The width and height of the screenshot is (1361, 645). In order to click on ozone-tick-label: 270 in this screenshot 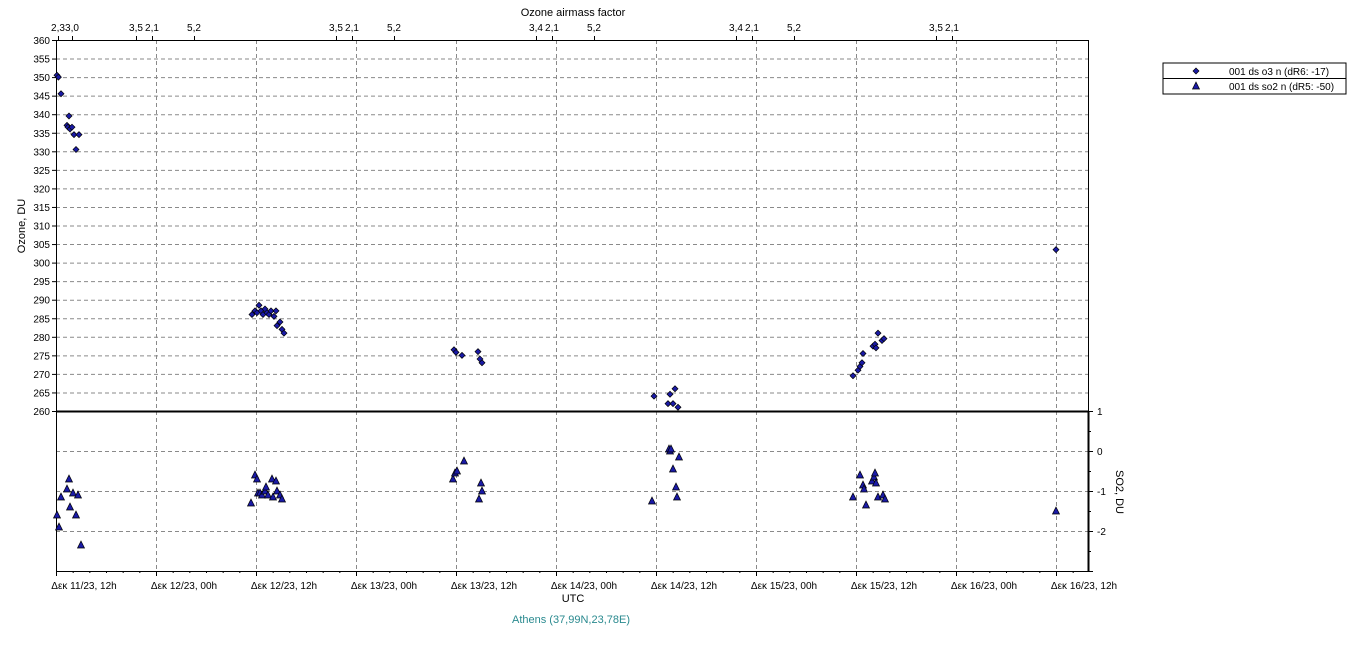, I will do `click(41, 375)`.